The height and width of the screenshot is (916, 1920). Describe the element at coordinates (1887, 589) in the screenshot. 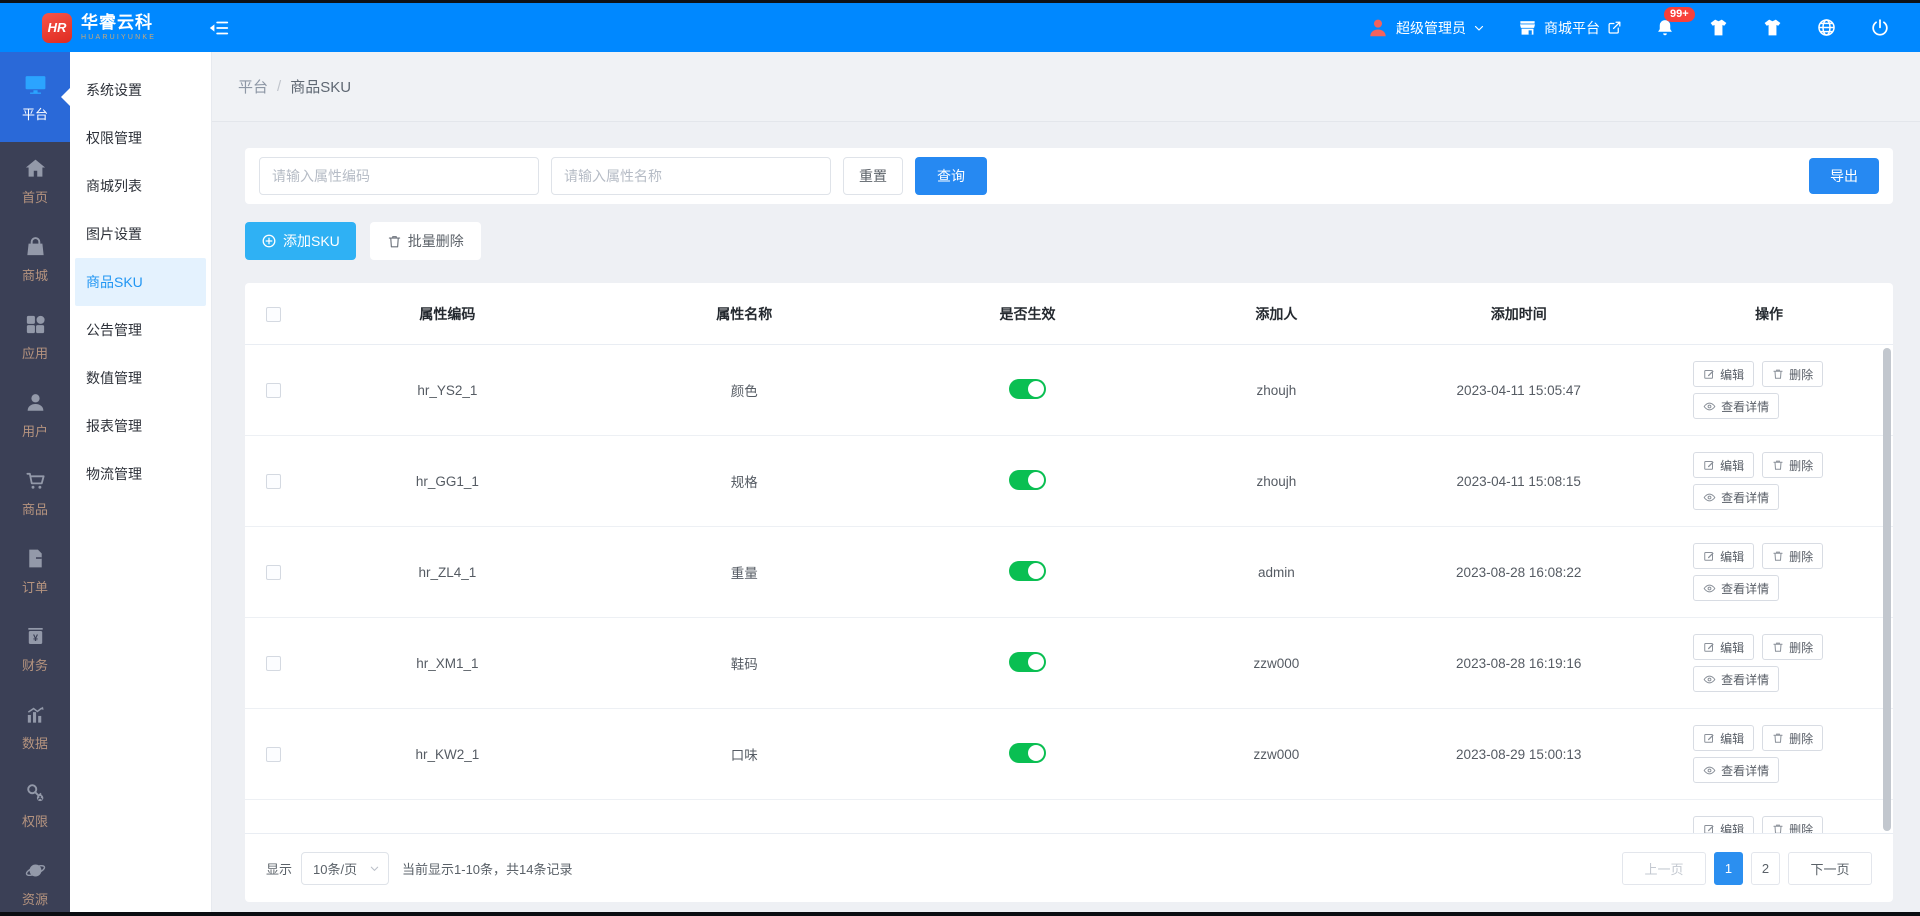

I see `table-scrollbar-thumb` at that location.